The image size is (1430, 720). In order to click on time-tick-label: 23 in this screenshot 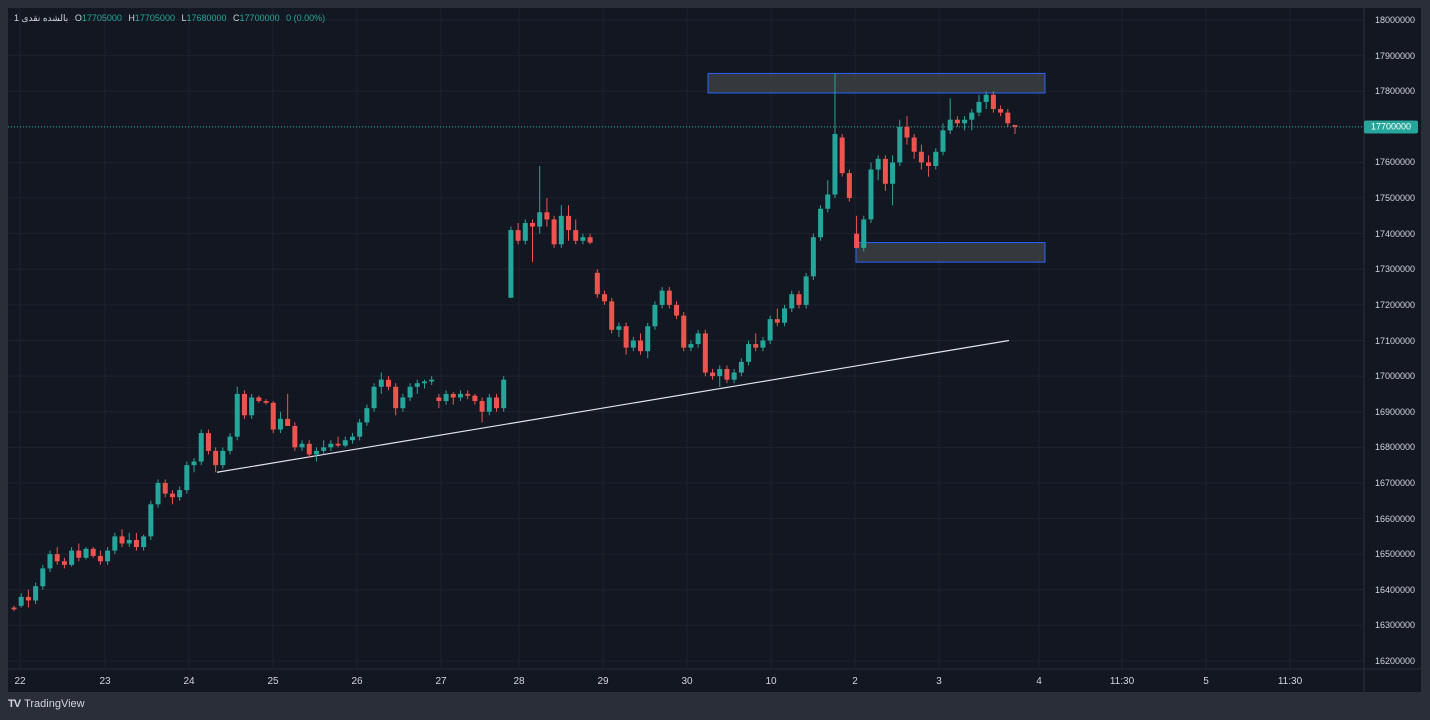, I will do `click(105, 681)`.